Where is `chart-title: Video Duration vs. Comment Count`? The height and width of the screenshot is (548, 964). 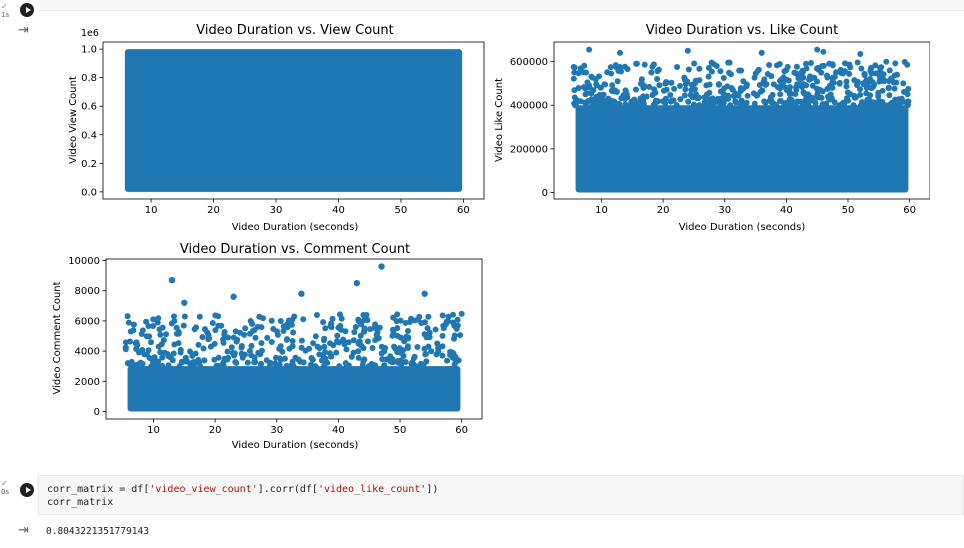 chart-title: Video Duration vs. Comment Count is located at coordinates (295, 249).